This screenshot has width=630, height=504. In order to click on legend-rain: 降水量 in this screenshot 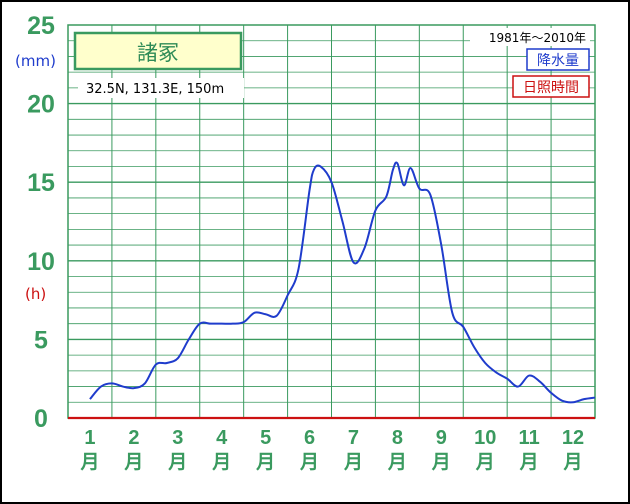, I will do `click(558, 59)`.